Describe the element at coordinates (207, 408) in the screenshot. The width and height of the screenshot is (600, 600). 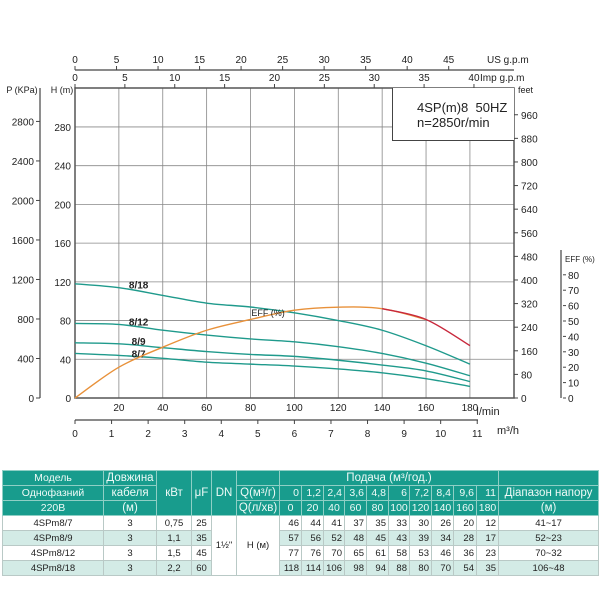
I see `lmin-tick-label: 60` at that location.